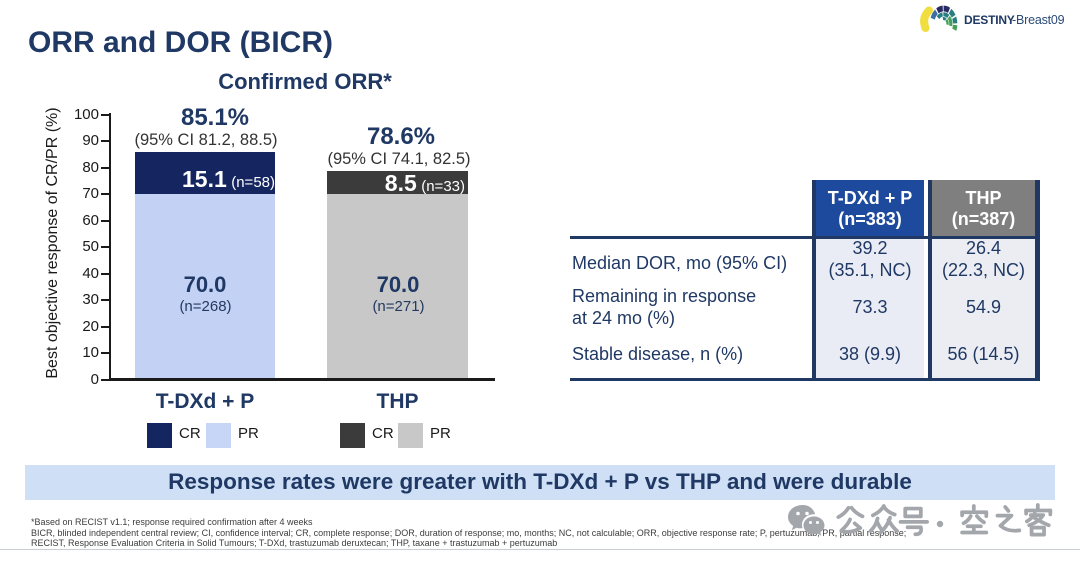 The height and width of the screenshot is (565, 1080). What do you see at coordinates (989, 20) in the screenshot?
I see `svg-text: DESTINY` at bounding box center [989, 20].